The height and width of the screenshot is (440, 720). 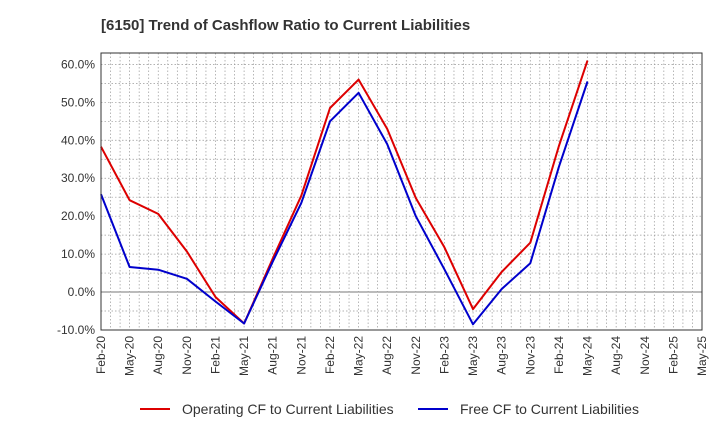 What do you see at coordinates (530, 355) in the screenshot?
I see `x-tick-label: Nov-23` at bounding box center [530, 355].